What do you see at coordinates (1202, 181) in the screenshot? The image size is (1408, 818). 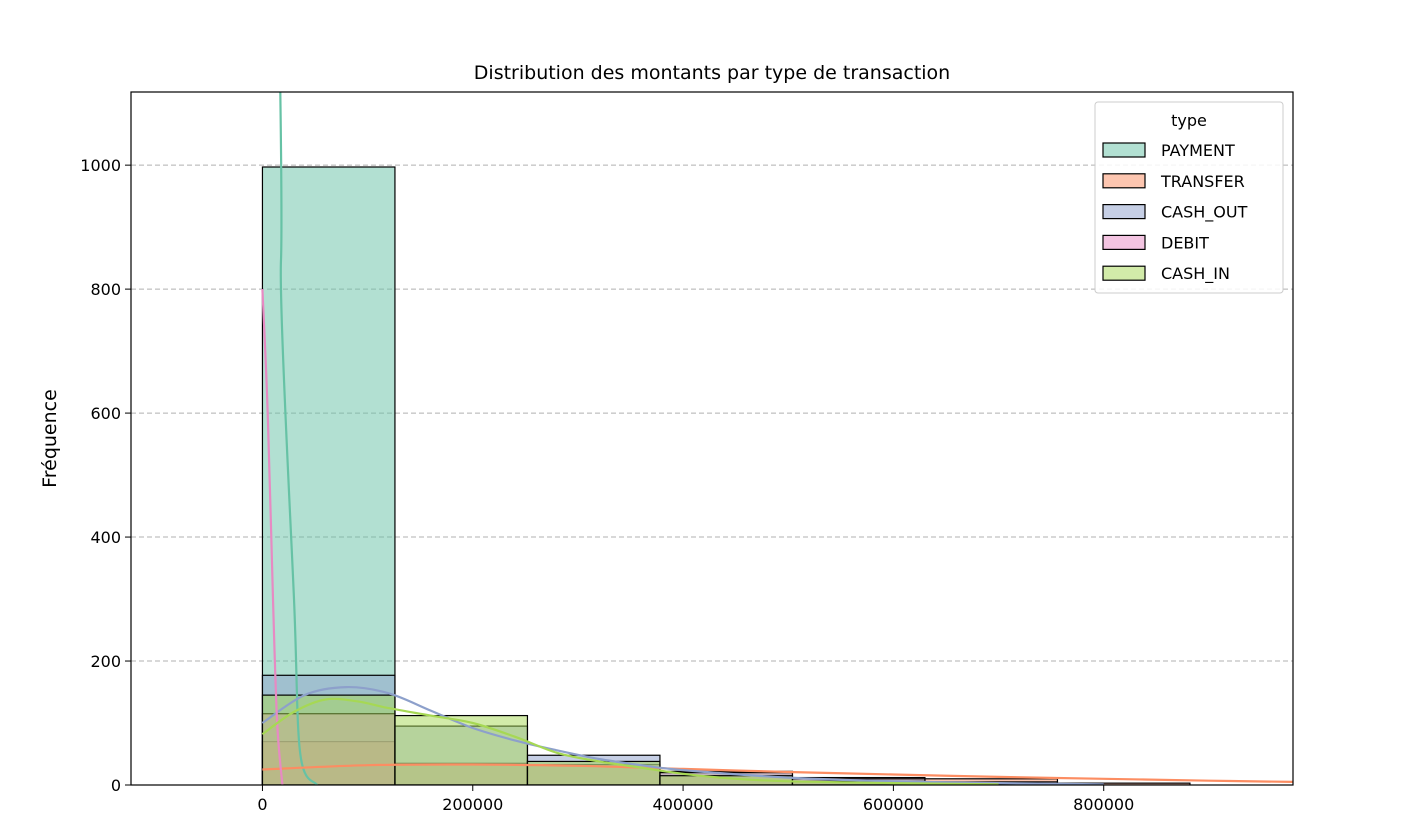 I see `legend-label-transfer: TRANSFER` at bounding box center [1202, 181].